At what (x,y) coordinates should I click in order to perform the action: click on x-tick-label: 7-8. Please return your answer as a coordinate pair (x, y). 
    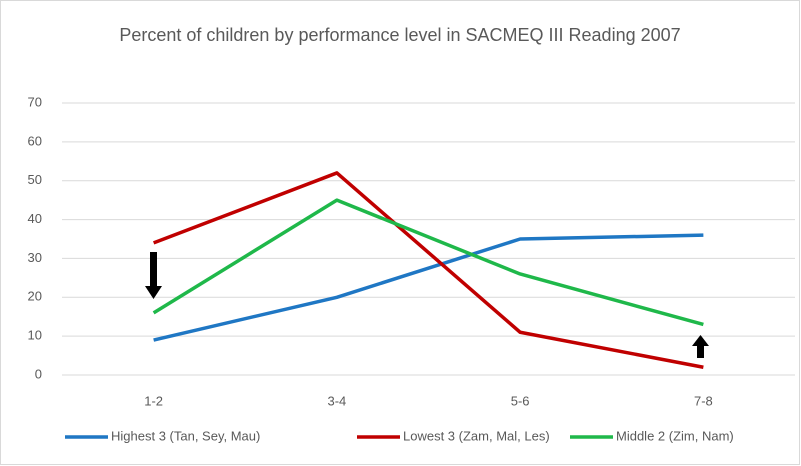
    Looking at the image, I should click on (703, 400).